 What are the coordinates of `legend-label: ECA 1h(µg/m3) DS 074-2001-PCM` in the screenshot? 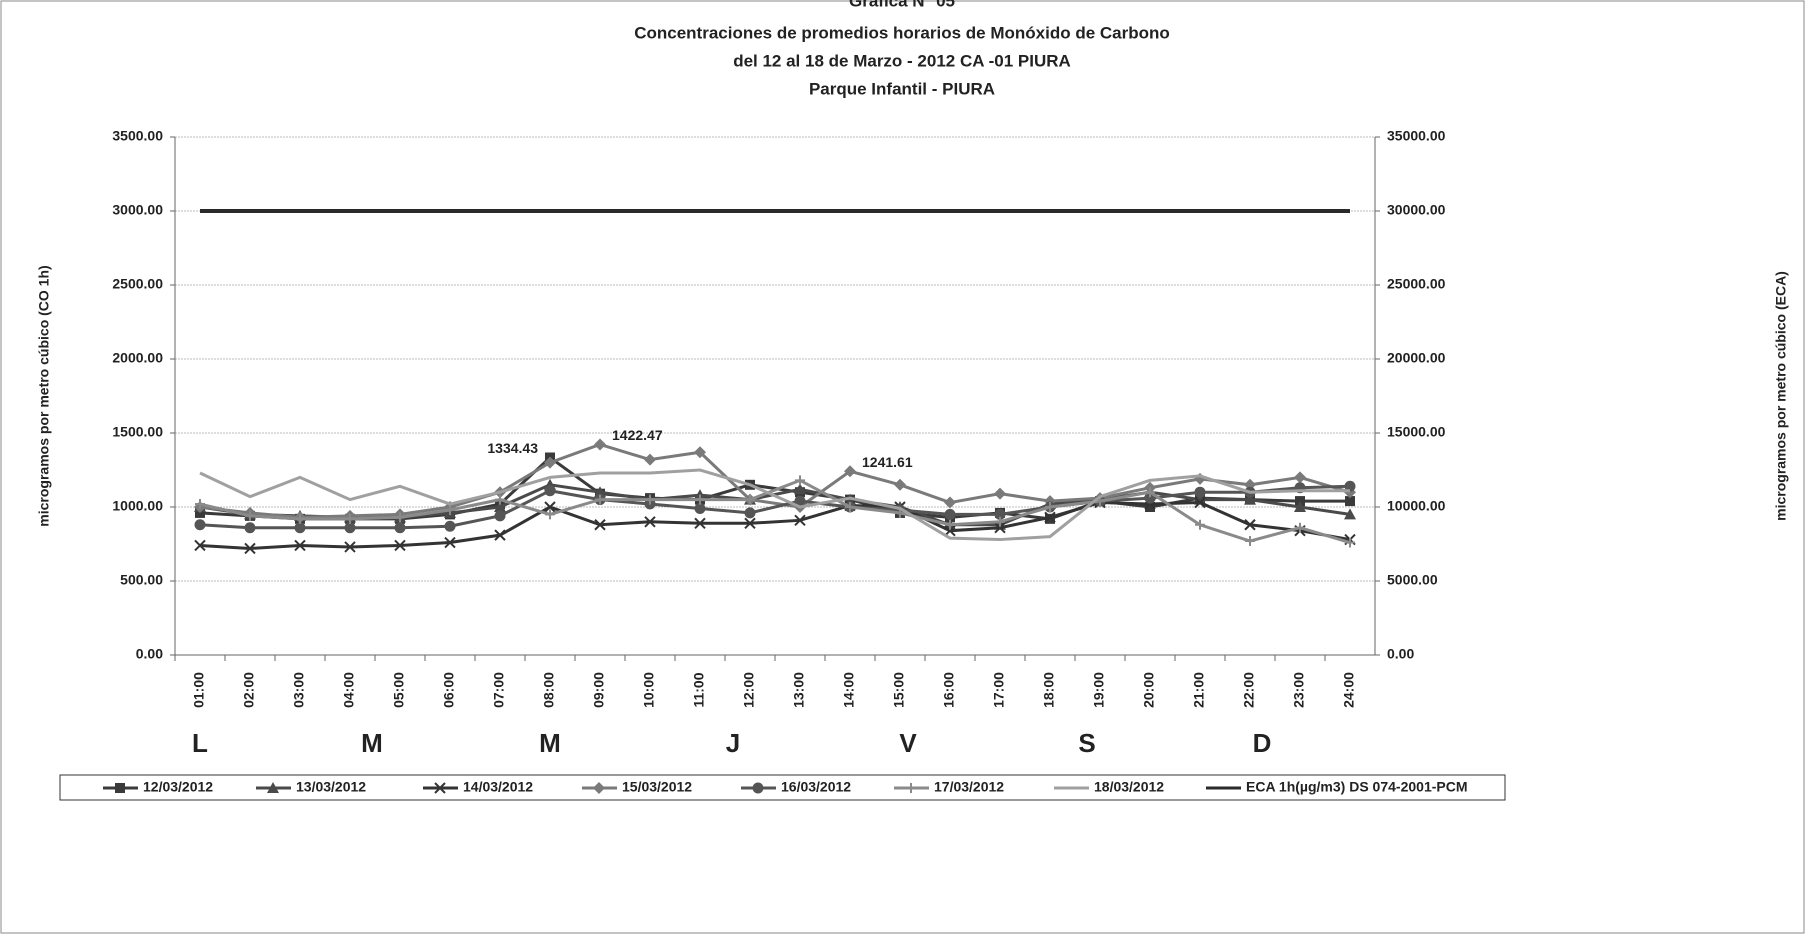 It's located at (1357, 787).